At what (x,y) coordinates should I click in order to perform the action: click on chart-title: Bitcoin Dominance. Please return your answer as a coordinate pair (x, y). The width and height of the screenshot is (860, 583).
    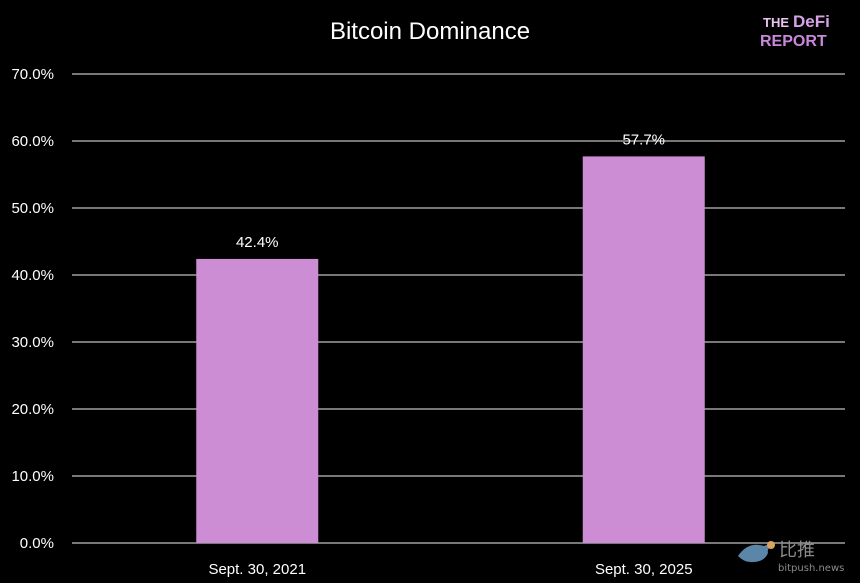
    Looking at the image, I should click on (430, 31).